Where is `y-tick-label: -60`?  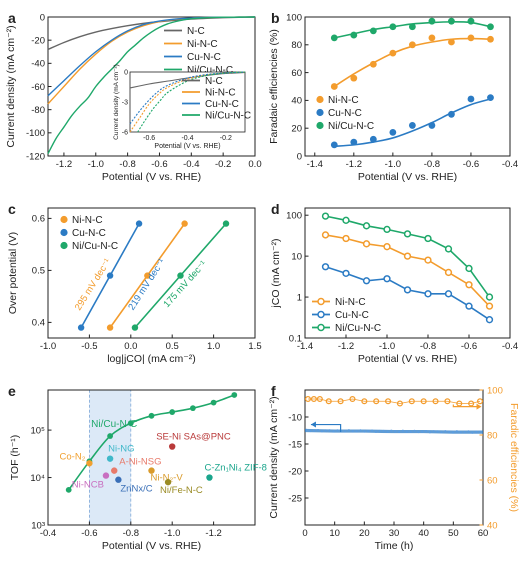
y-tick-label: -60 is located at coordinates (38, 87).